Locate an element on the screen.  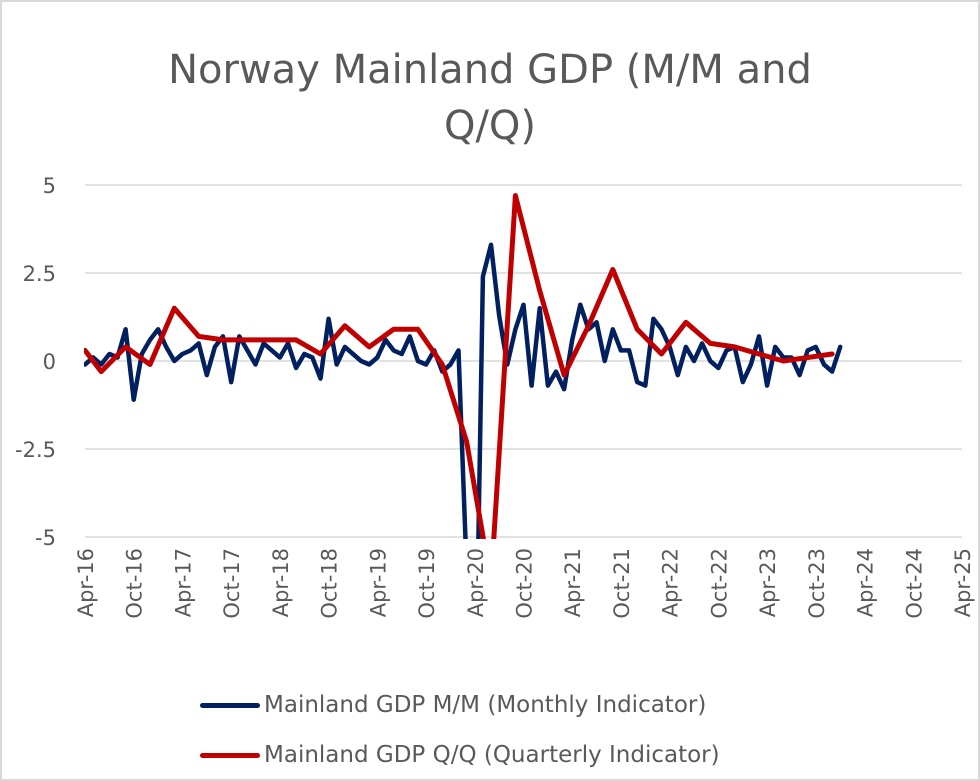
legend-item-quarterly: Mainland GDP Q/Q (Quarterly Indicator) is located at coordinates (460, 755).